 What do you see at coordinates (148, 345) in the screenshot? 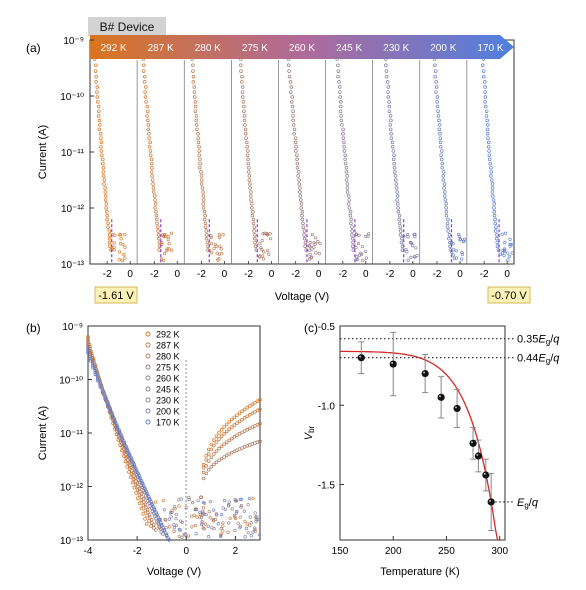
I see `panel-b-legend-marker` at bounding box center [148, 345].